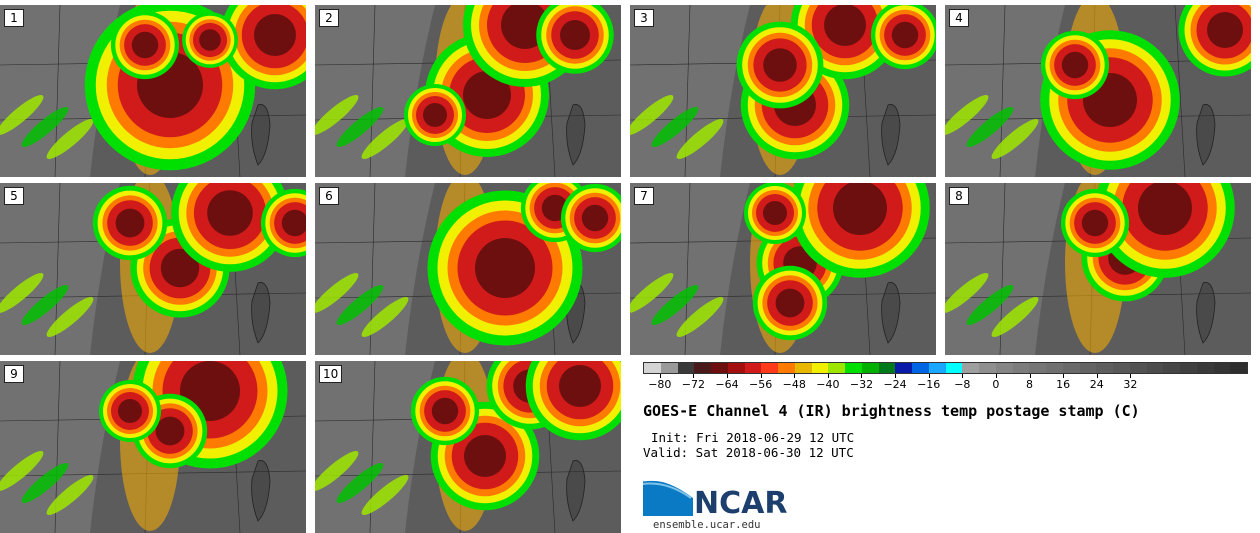 The width and height of the screenshot is (1260, 533). I want to click on colorbar-tick-label: −32, so click(861, 384).